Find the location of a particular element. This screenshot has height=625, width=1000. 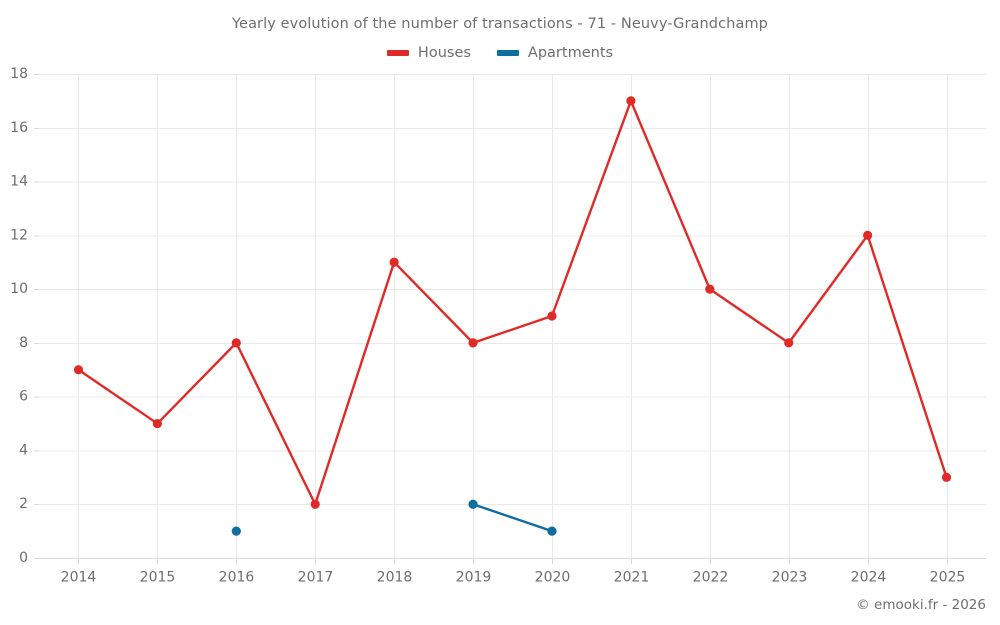

x-axis-tick-label: 2025 is located at coordinates (948, 578).